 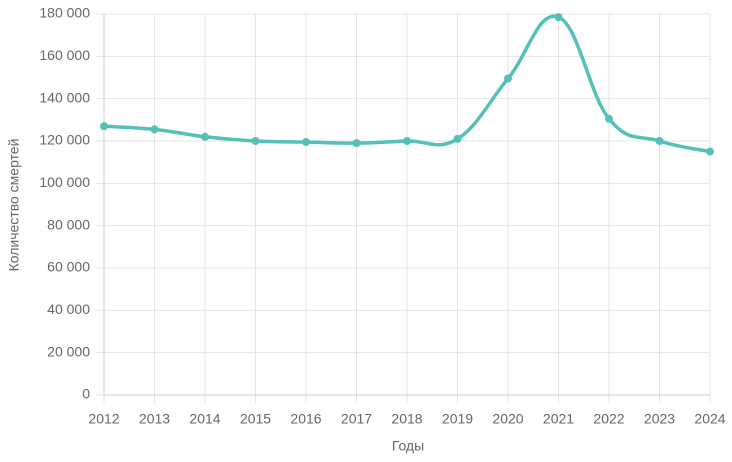 What do you see at coordinates (406, 419) in the screenshot?
I see `x-tick-label: 2018` at bounding box center [406, 419].